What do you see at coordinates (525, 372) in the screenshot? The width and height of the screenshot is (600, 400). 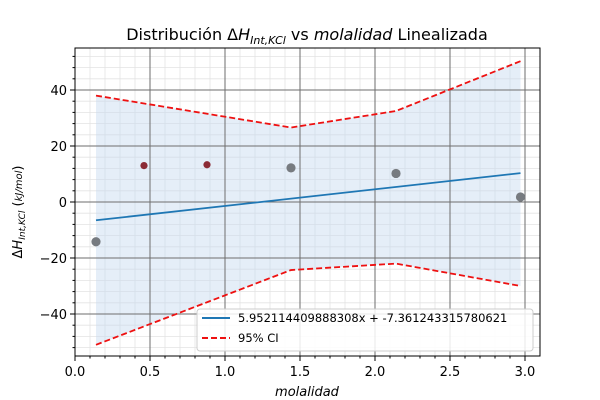 I see `x-tick-label: 3.0` at bounding box center [525, 372].